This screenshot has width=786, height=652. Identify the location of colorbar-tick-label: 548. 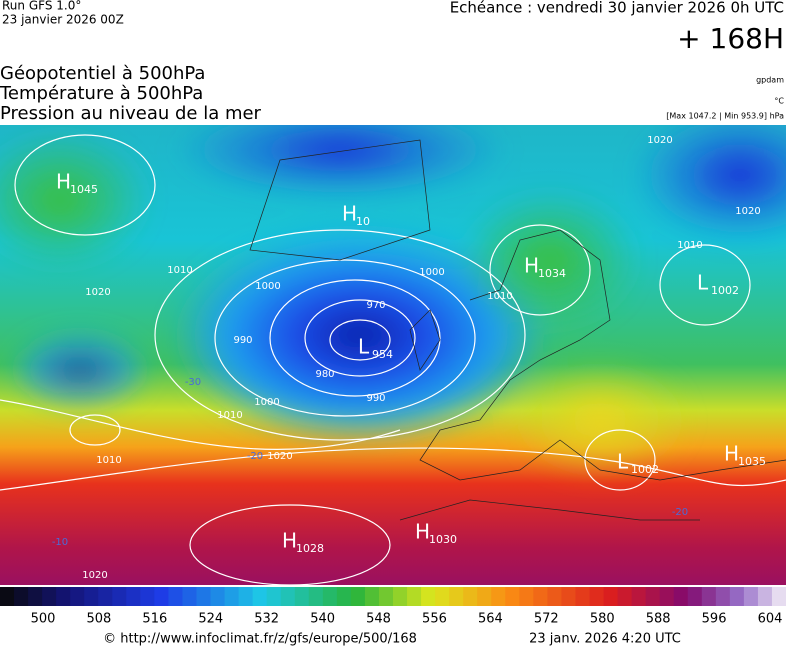
(378, 619).